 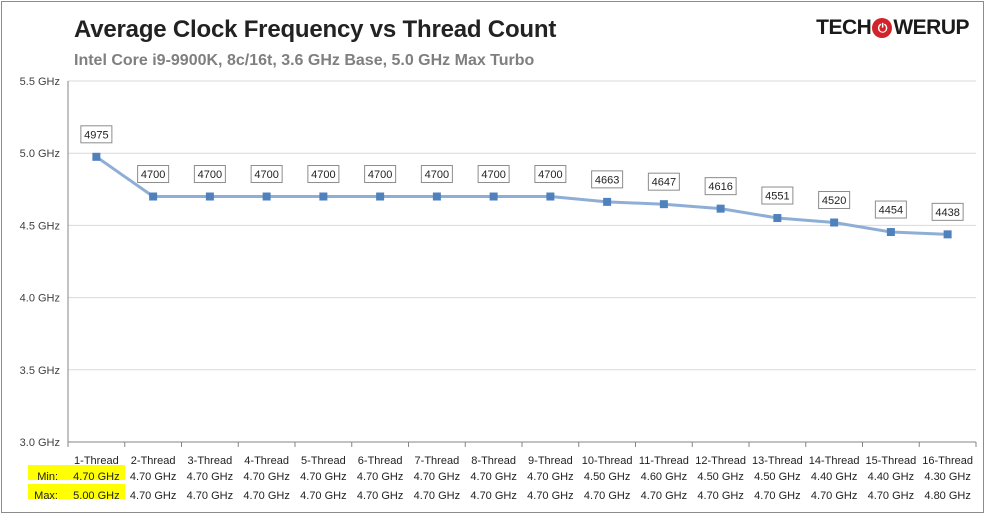 I want to click on data-label: 4520, so click(x=834, y=201).